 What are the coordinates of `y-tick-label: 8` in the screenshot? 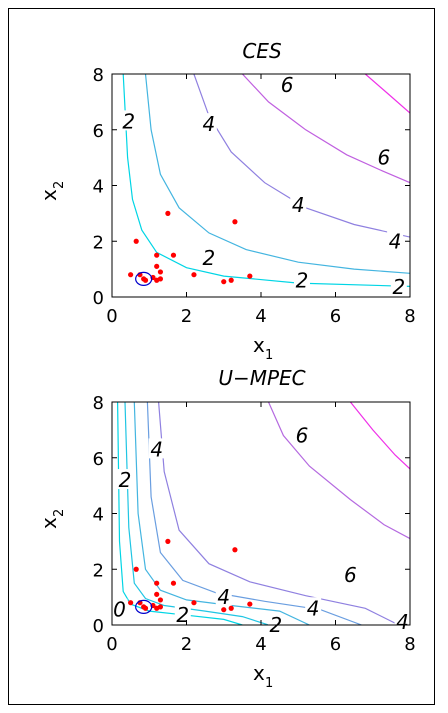 It's located at (98, 403).